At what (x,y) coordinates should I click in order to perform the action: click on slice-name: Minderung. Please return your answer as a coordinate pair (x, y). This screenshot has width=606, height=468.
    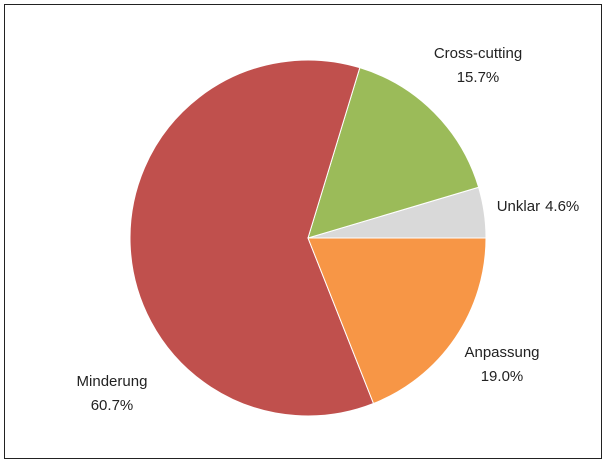
    Looking at the image, I should click on (112, 381).